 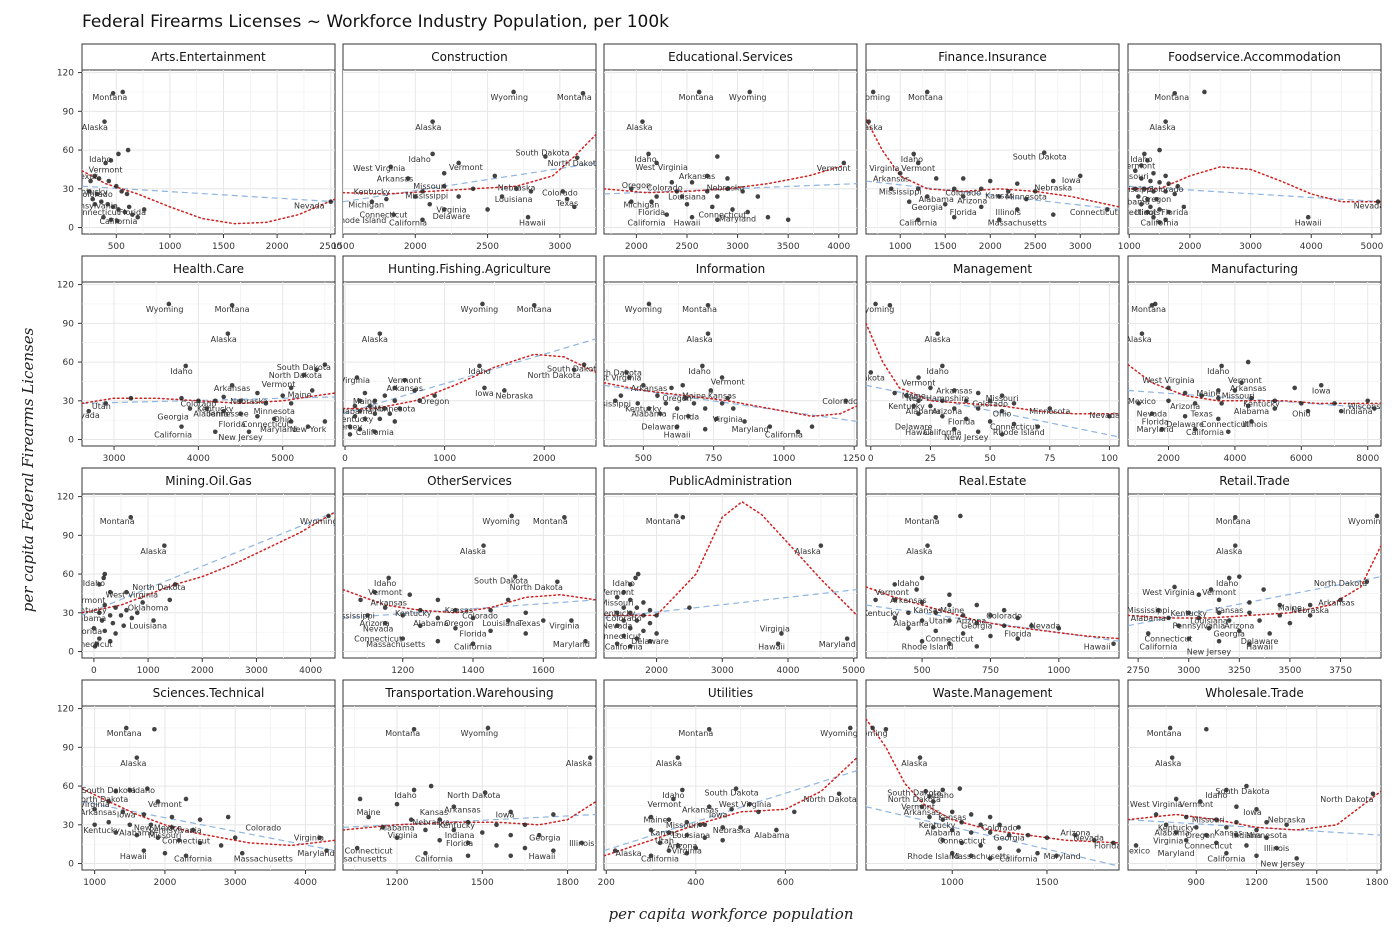 What do you see at coordinates (992, 269) in the screenshot?
I see `facet-strip-label: Management` at bounding box center [992, 269].